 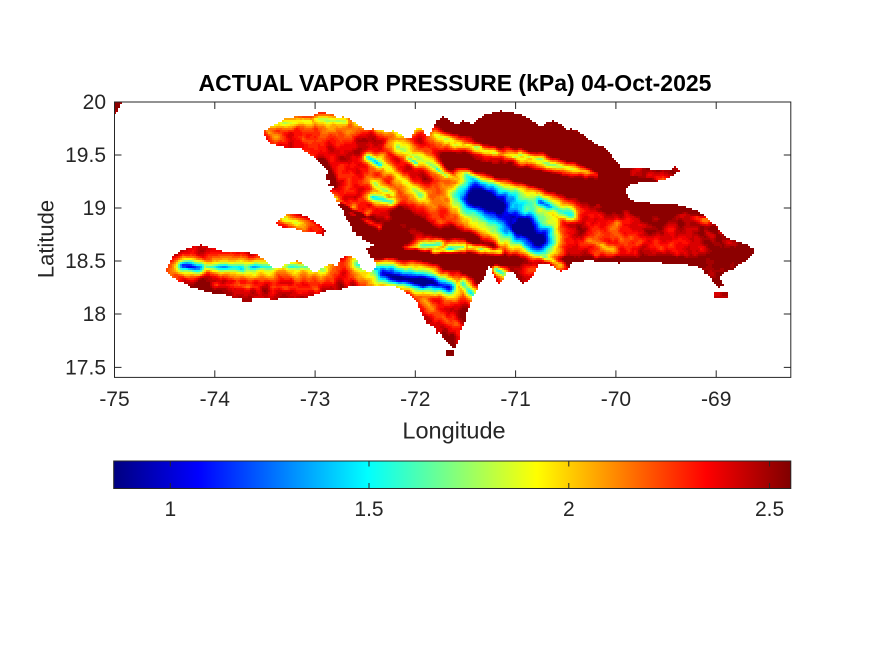 I want to click on svg-text: -75, so click(x=114, y=399).